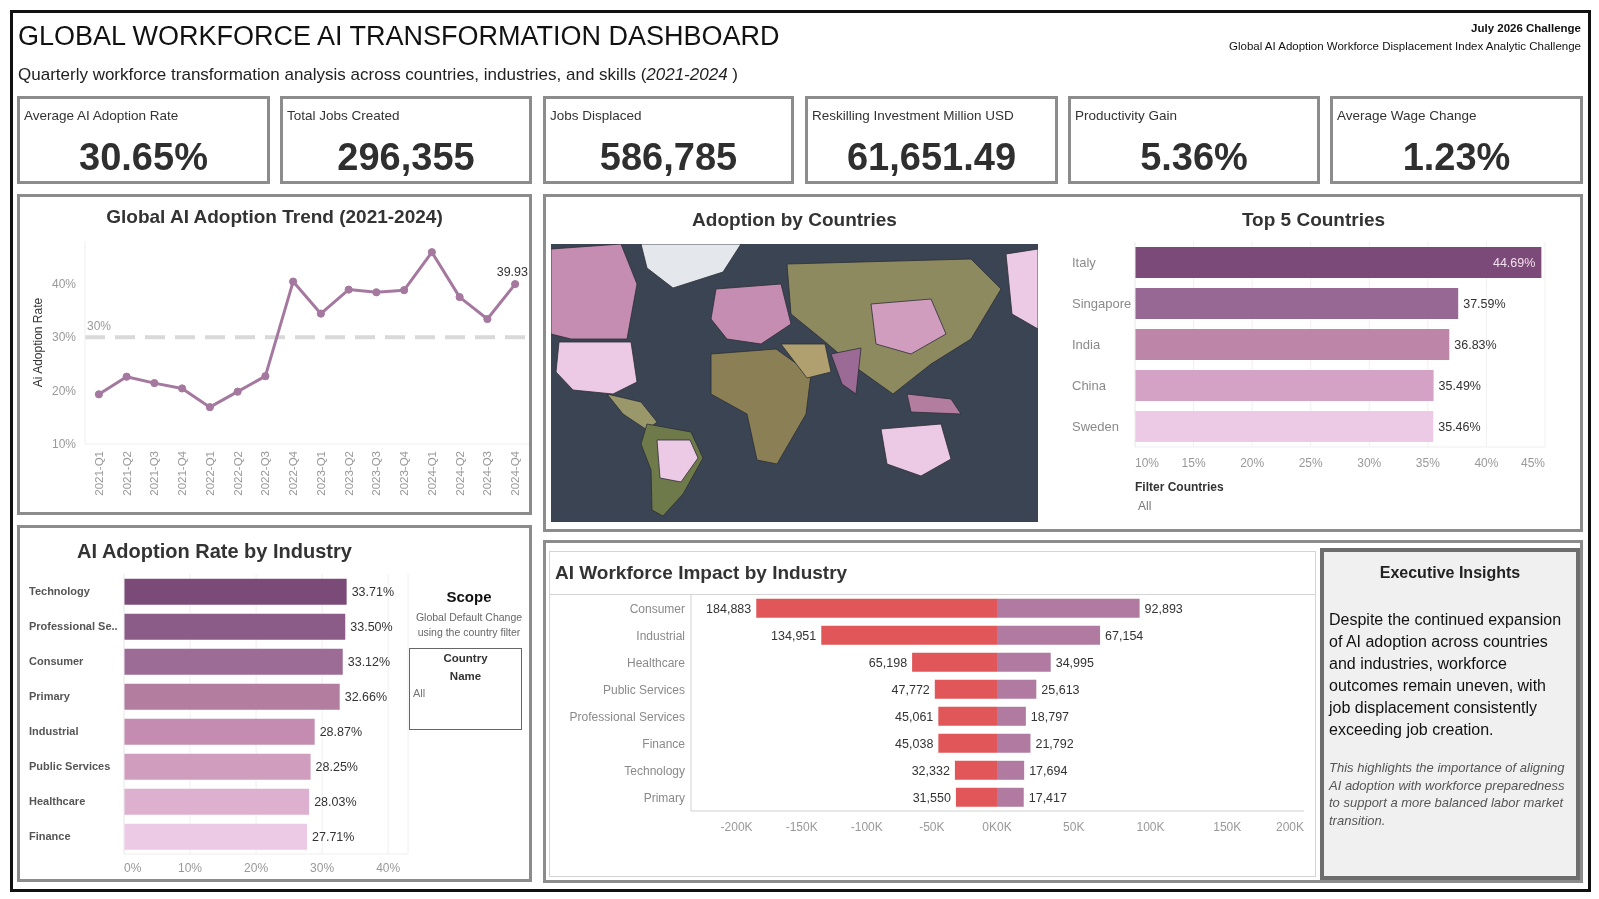 This screenshot has height=899, width=1599. Describe the element at coordinates (1179, 487) in the screenshot. I see `text: Filter Countries` at that location.